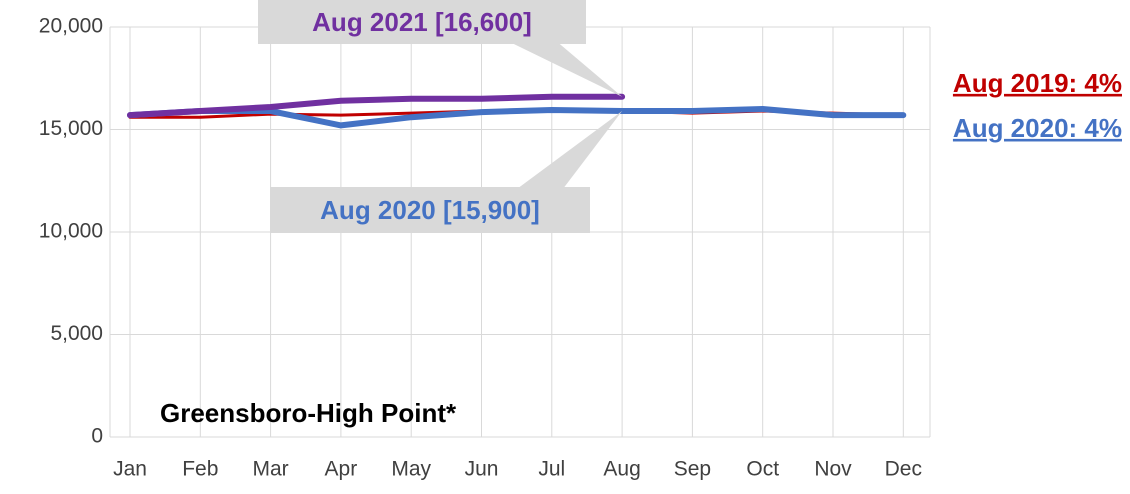 Image resolution: width=1130 pixels, height=494 pixels. Describe the element at coordinates (482, 469) in the screenshot. I see `x-tick-label: Jun` at that location.